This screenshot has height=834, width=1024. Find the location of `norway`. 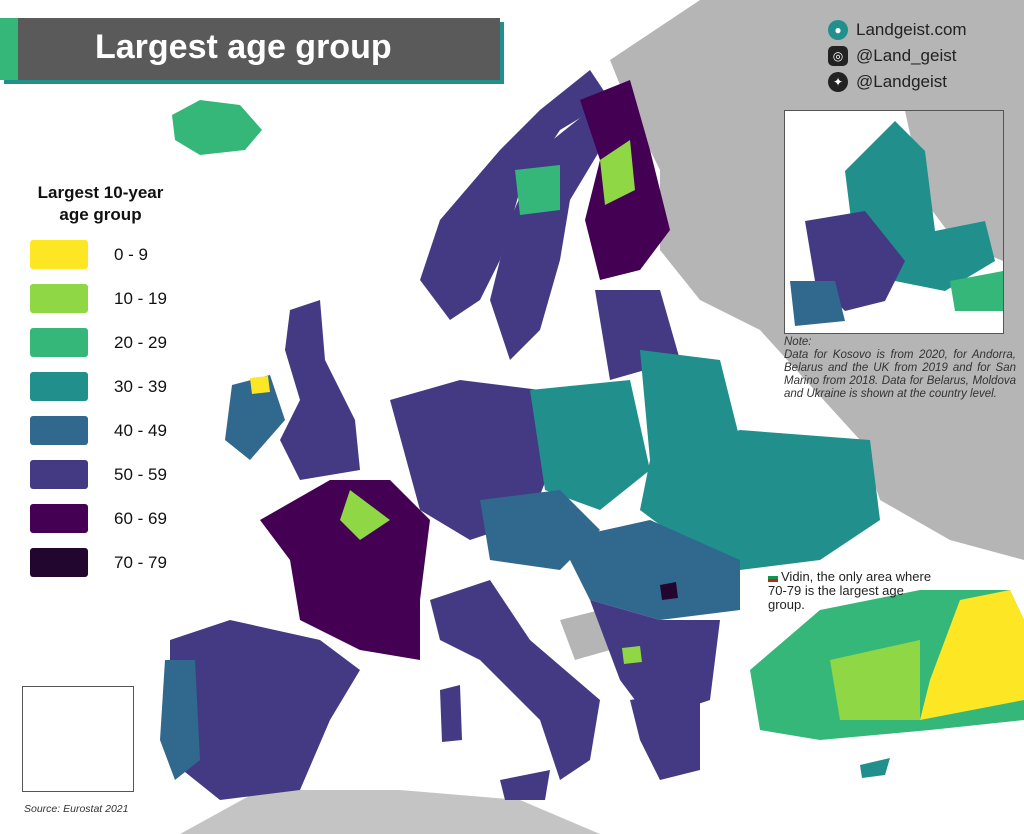

norway is located at coordinates (515, 195).